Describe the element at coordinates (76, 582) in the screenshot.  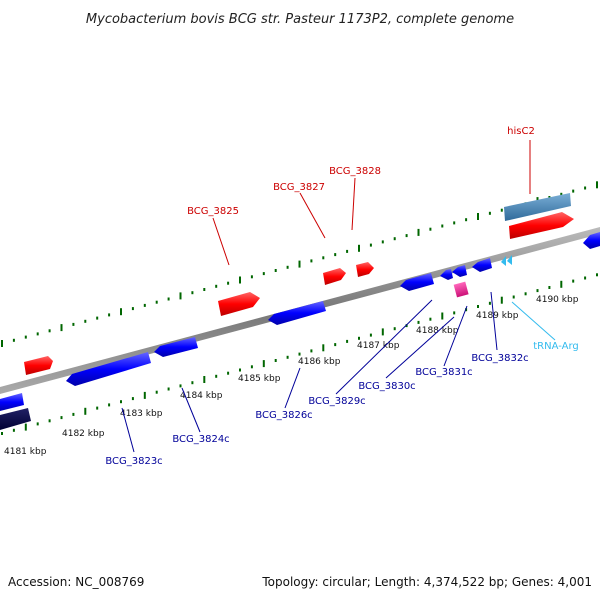
I see `accession-text: Accession: NC_008769` at that location.